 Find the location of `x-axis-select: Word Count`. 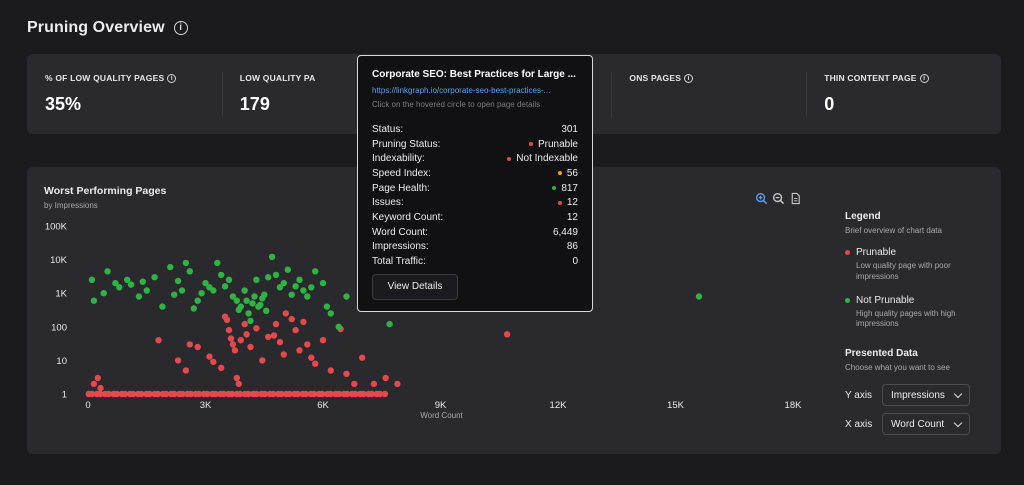

x-axis-select: Word Count is located at coordinates (926, 424).